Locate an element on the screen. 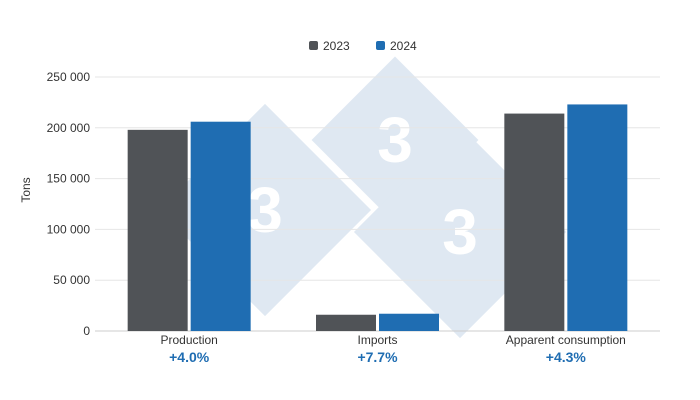 This screenshot has width=700, height=400. y-axis-label: Tons is located at coordinates (26, 189).